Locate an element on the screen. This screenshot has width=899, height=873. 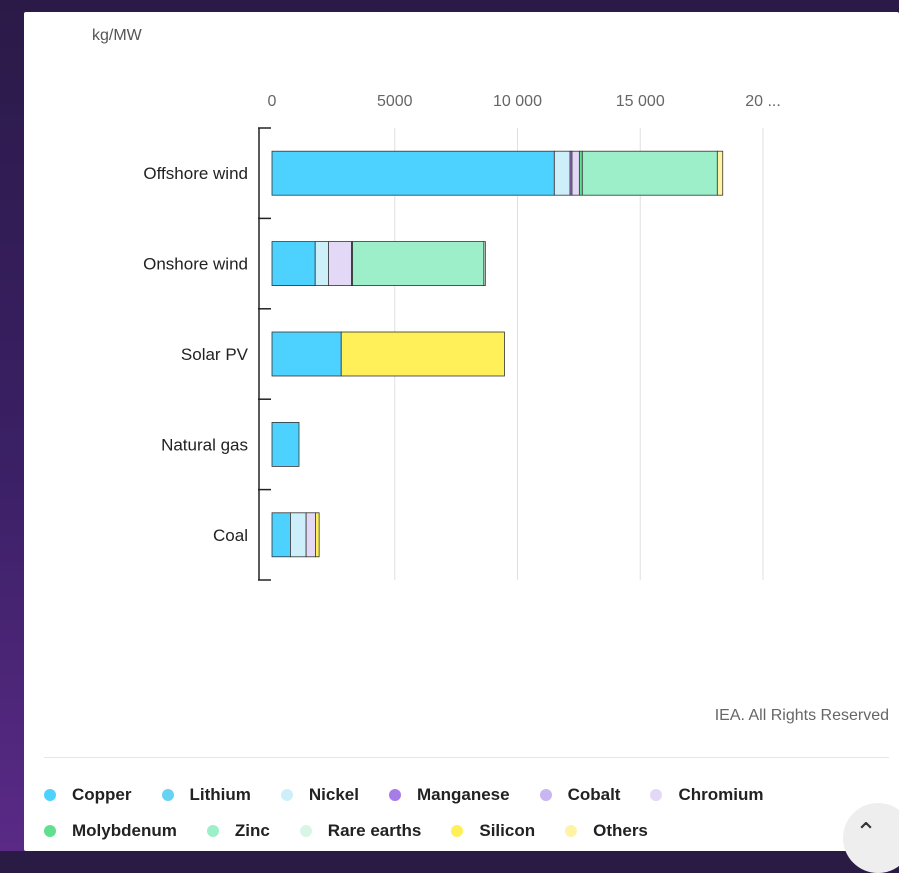
legend-label: Copper is located at coordinates (102, 794).